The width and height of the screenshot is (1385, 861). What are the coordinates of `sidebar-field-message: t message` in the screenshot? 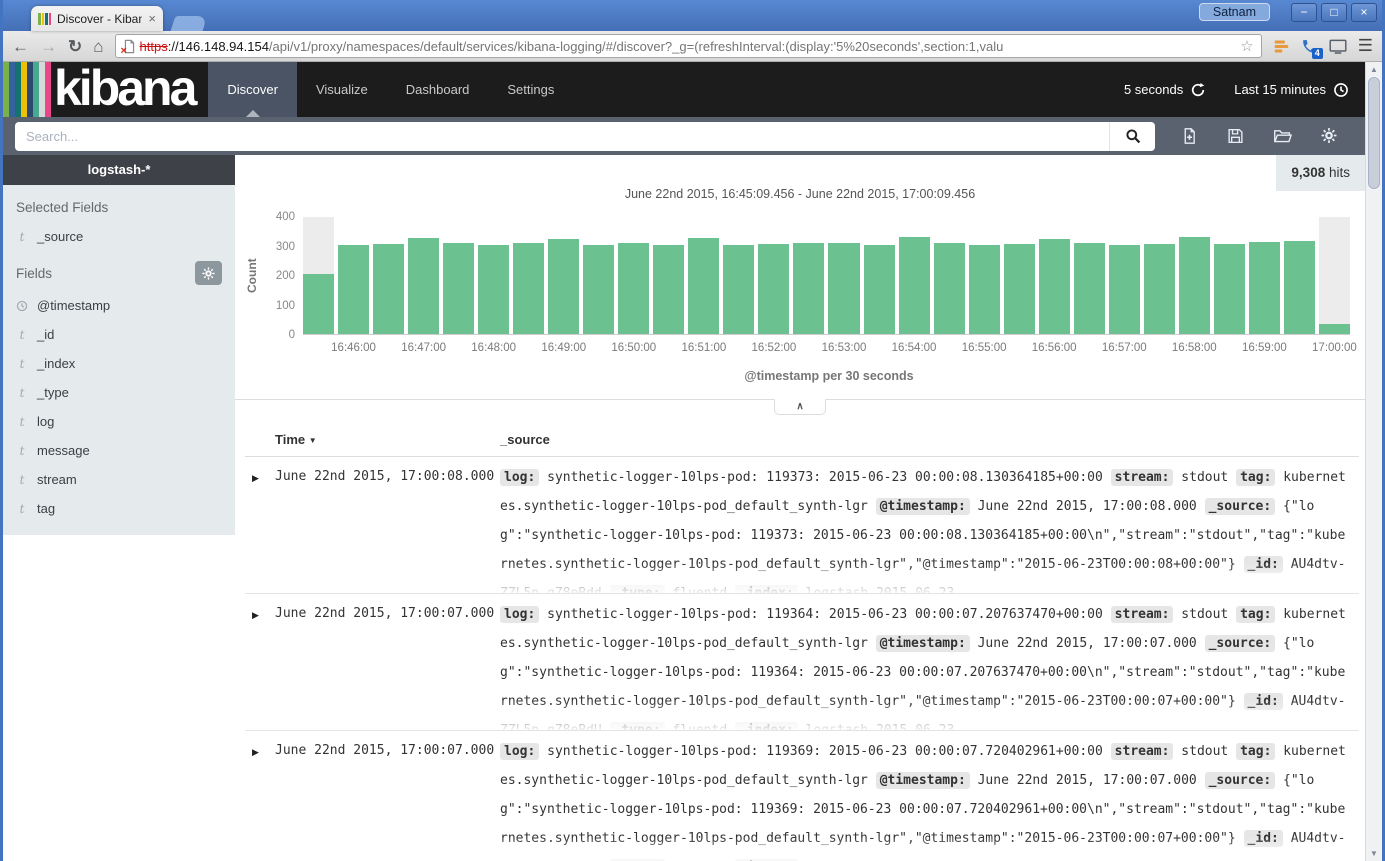 It's located at (119, 450).